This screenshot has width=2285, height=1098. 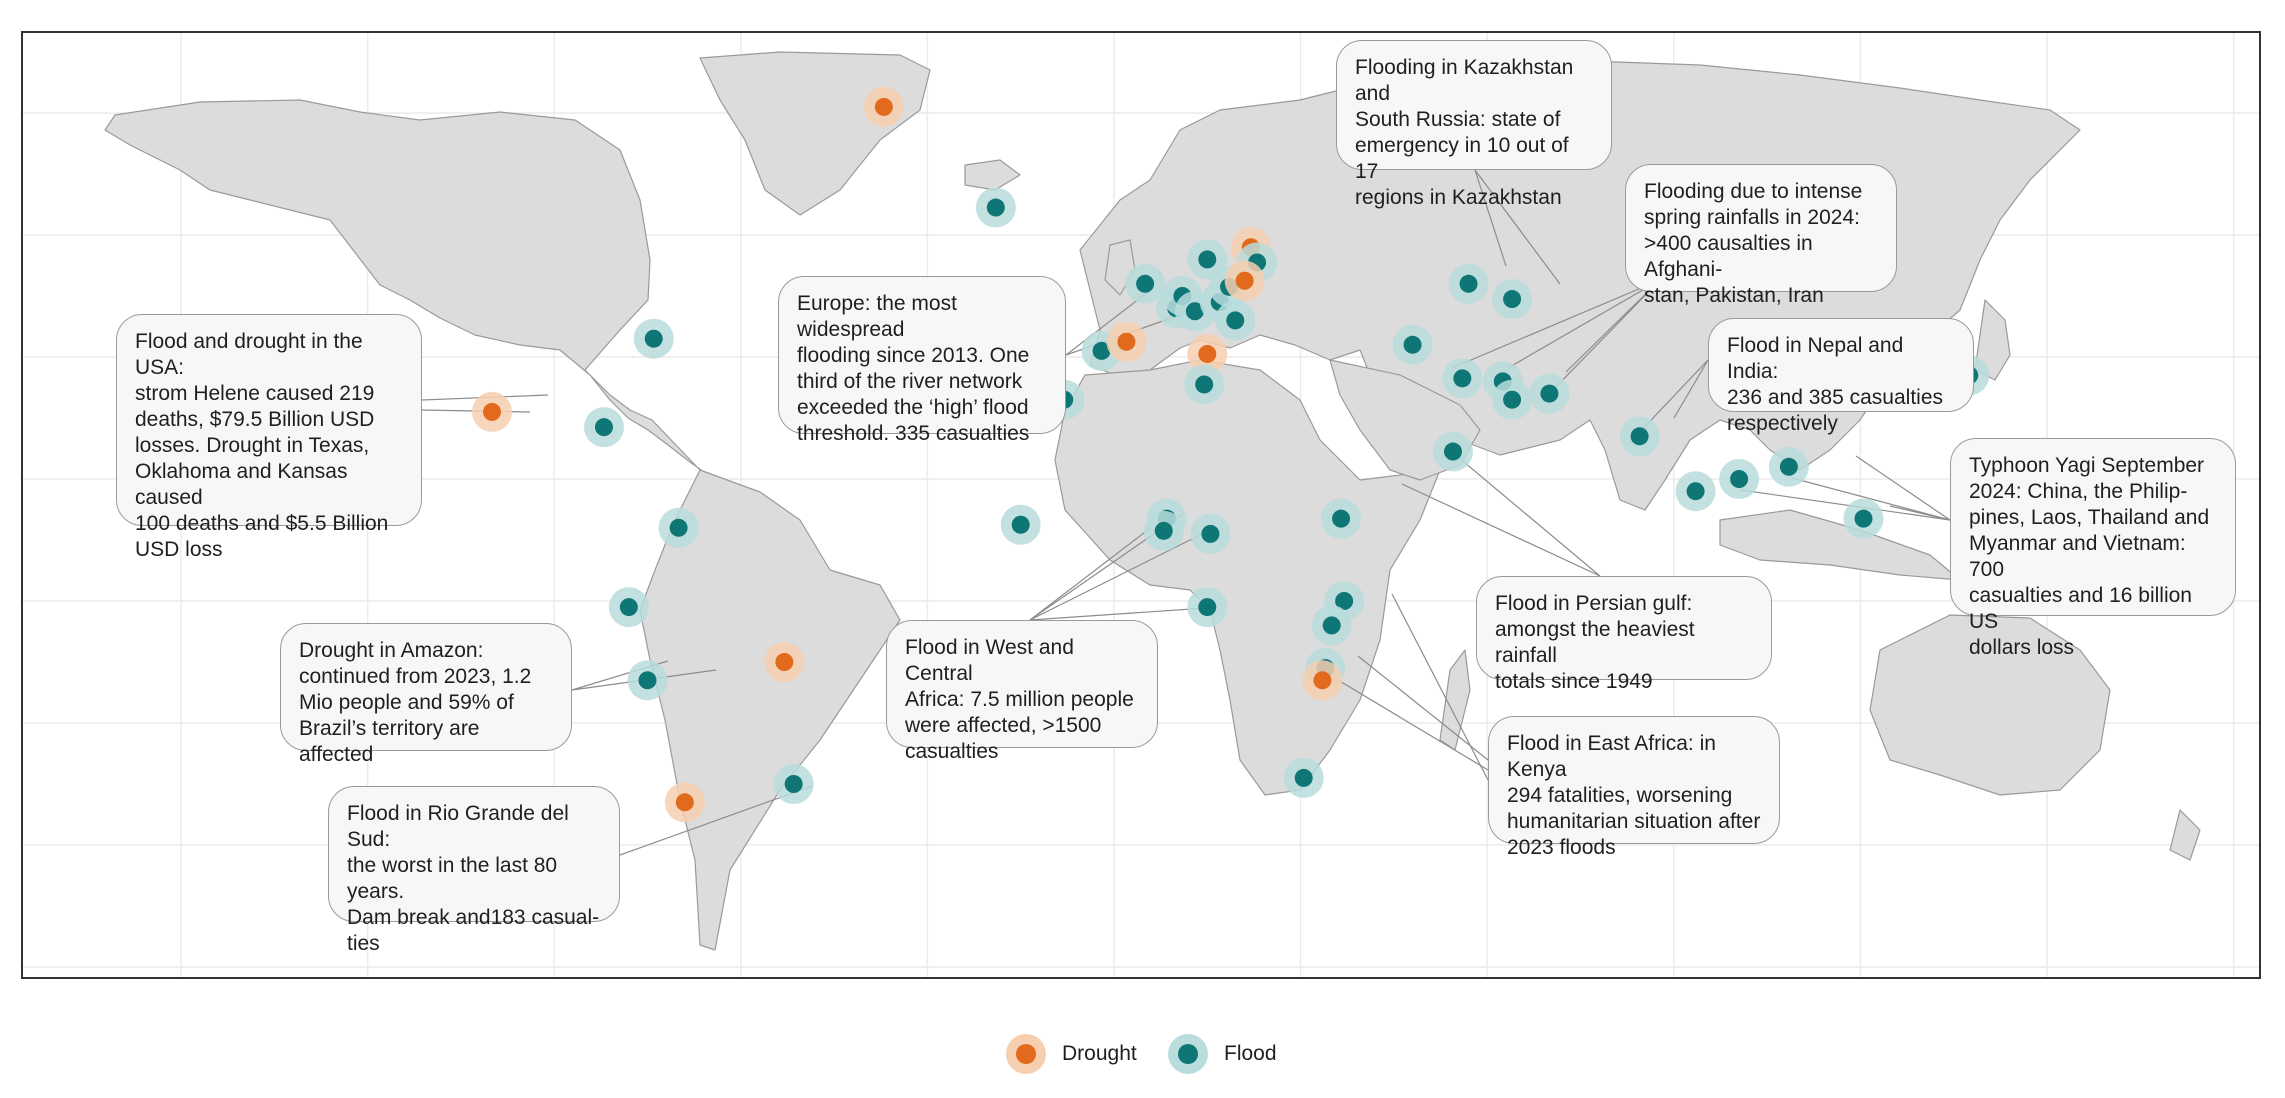 What do you see at coordinates (1990, 705) in the screenshot?
I see `land-australia` at bounding box center [1990, 705].